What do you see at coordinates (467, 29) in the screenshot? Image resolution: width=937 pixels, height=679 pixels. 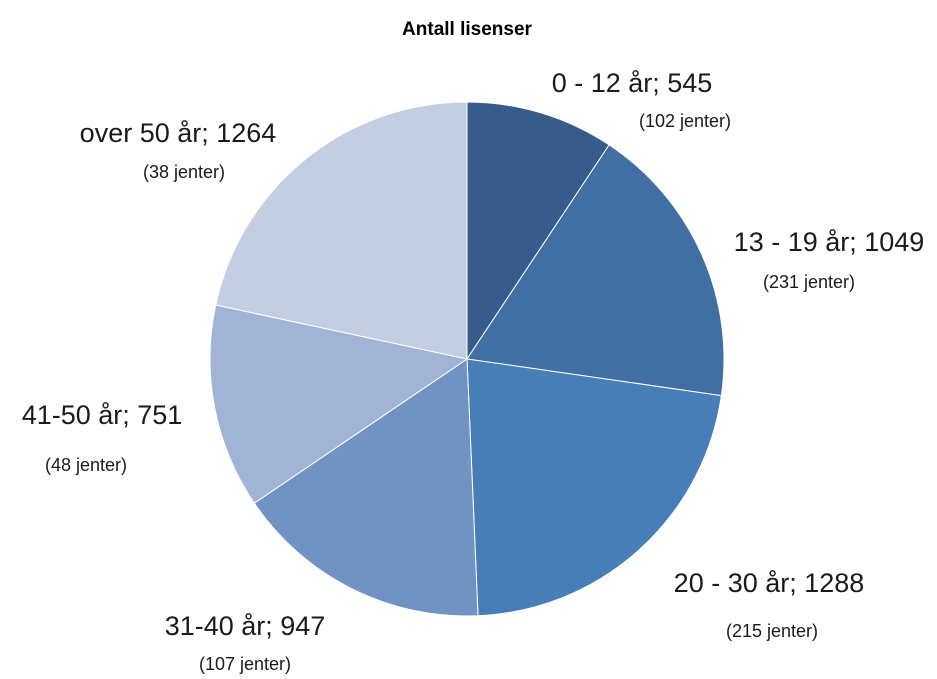 I see `chart-title: Antall lisenser` at bounding box center [467, 29].